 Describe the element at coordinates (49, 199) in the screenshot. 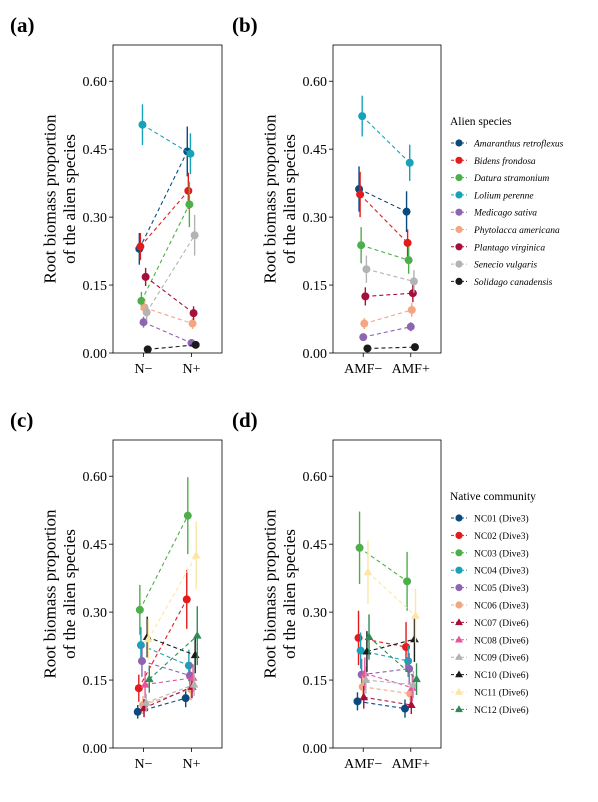

I see `y-axis-label-line: Root biomass proportion` at that location.